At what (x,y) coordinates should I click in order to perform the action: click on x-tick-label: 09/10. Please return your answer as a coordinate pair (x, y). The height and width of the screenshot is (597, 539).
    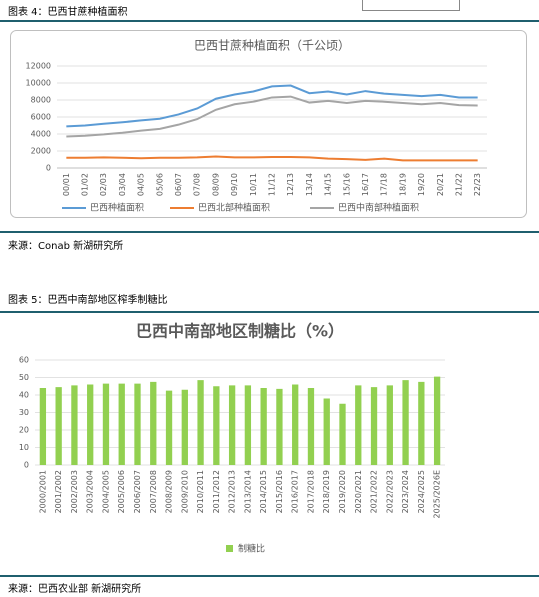
    Looking at the image, I should click on (234, 184).